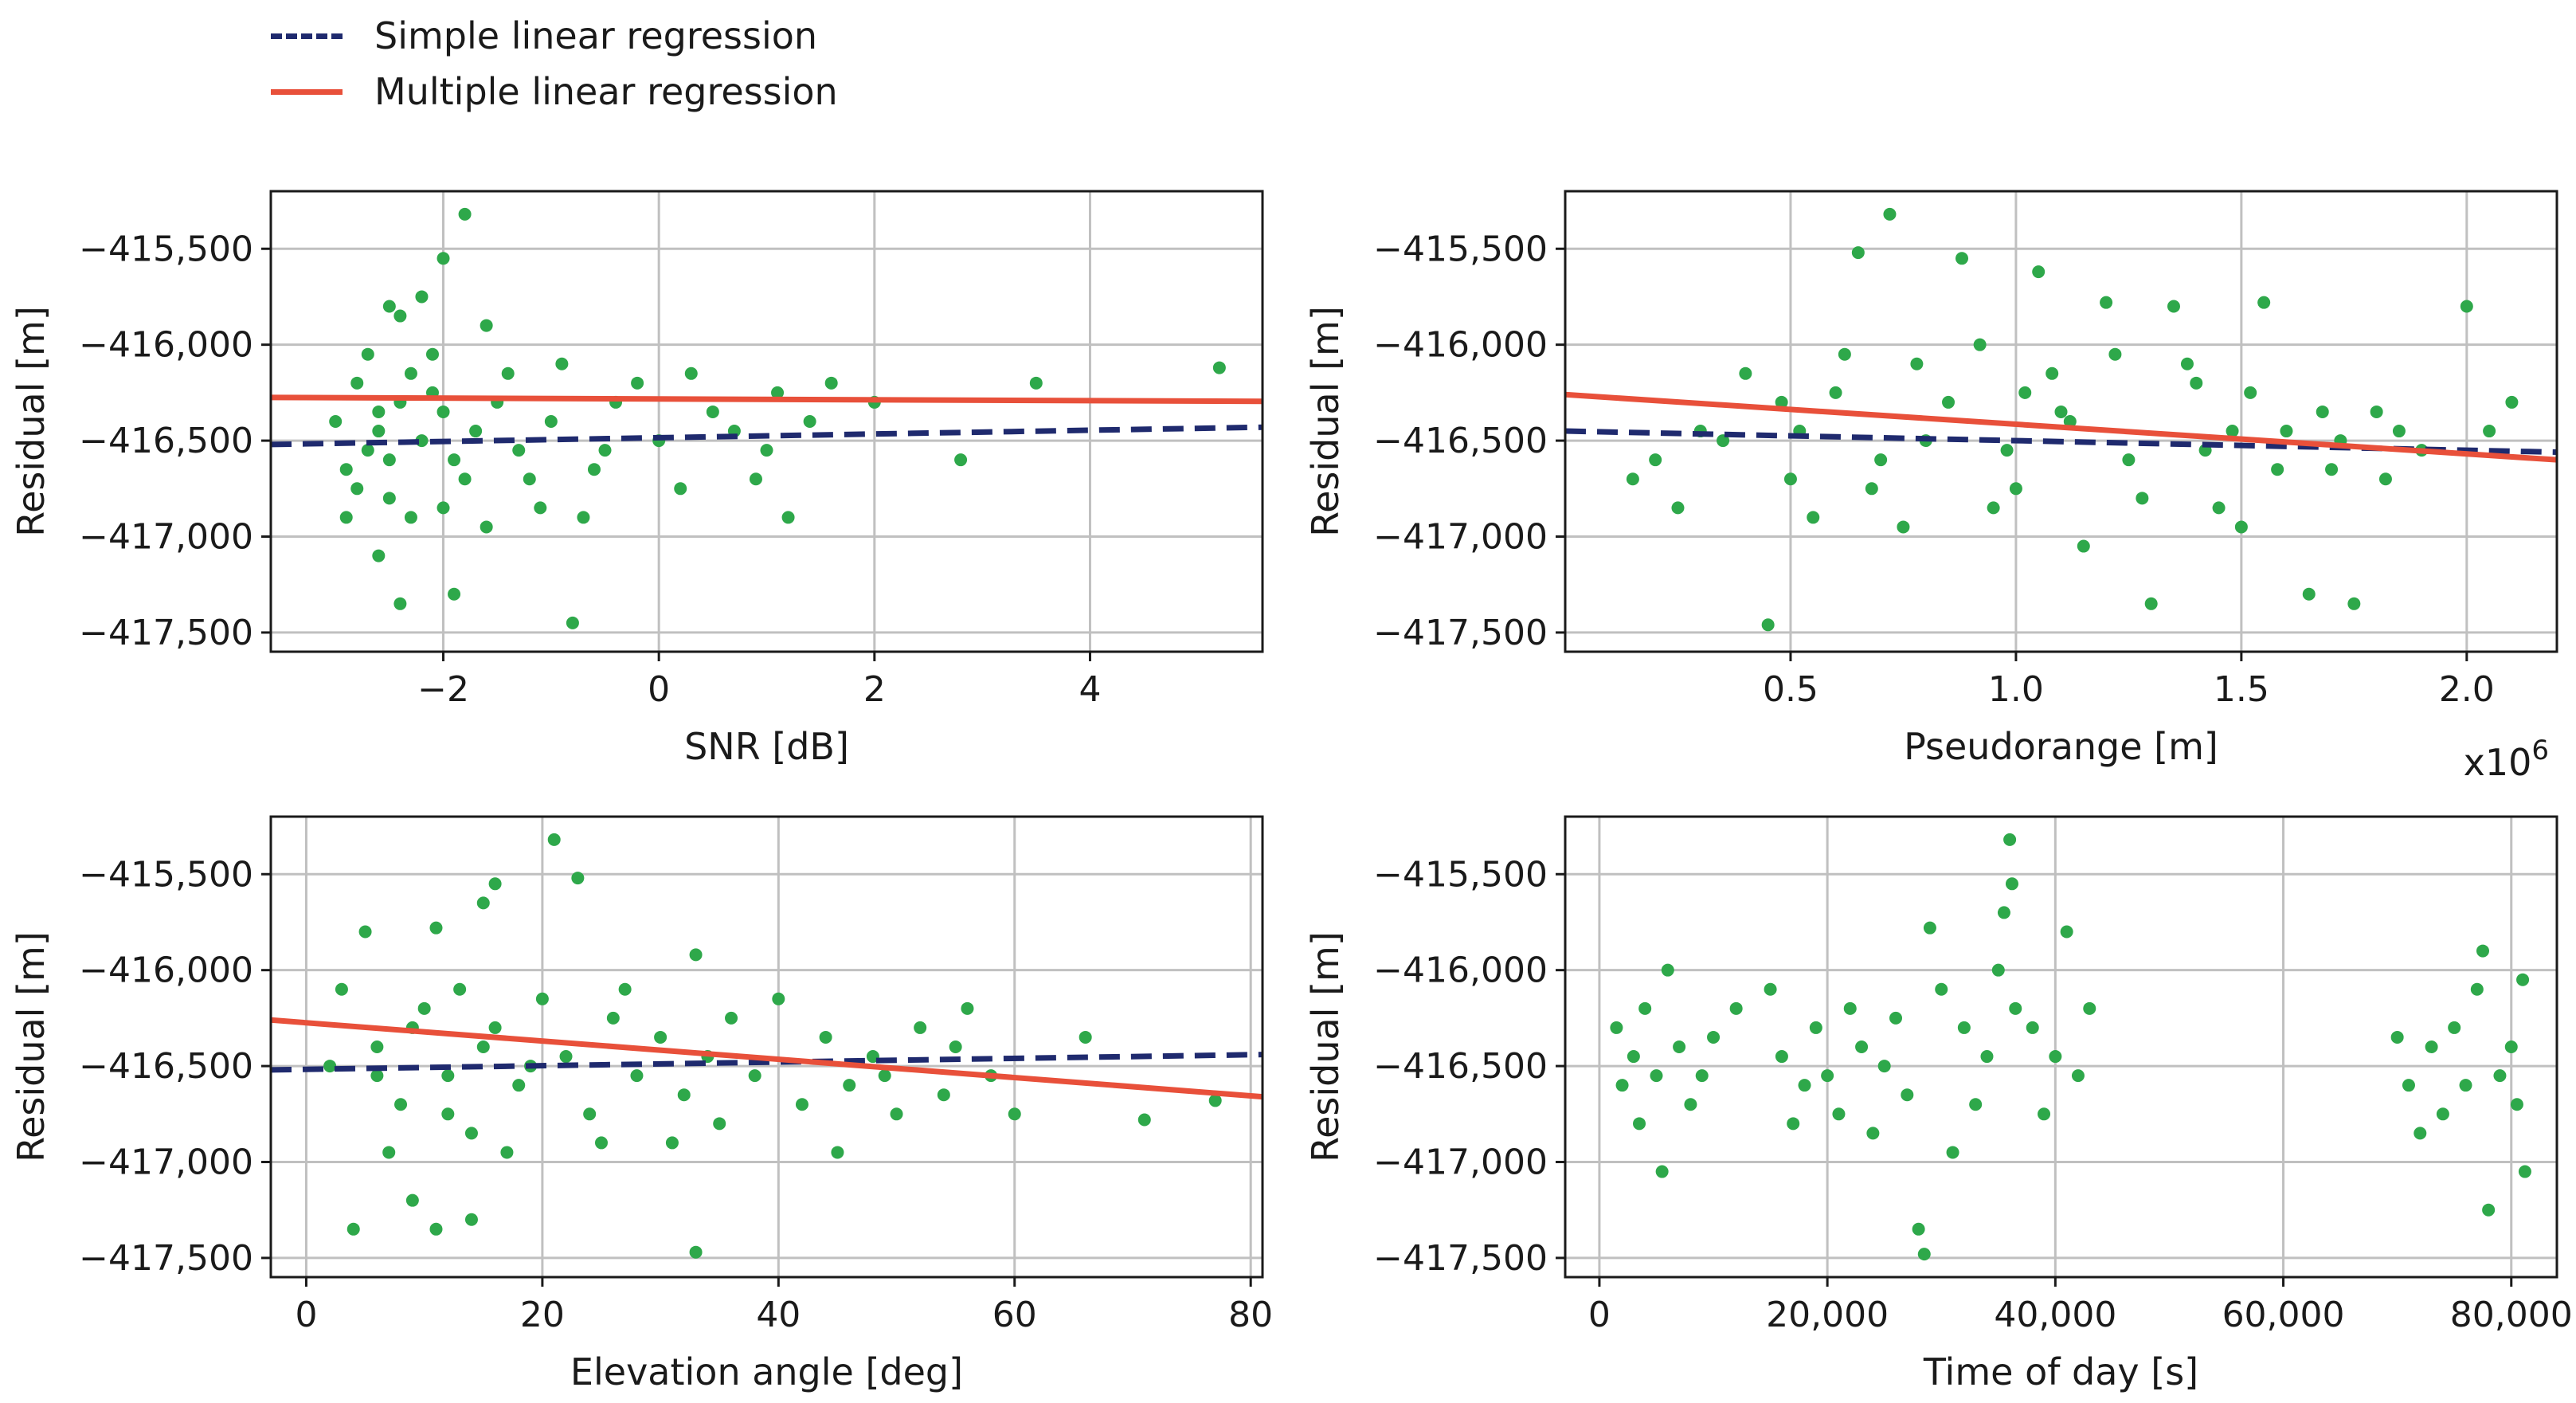 This screenshot has height=1403, width=2576. What do you see at coordinates (542, 1315) in the screenshot?
I see `x-tick-label: 20` at bounding box center [542, 1315].